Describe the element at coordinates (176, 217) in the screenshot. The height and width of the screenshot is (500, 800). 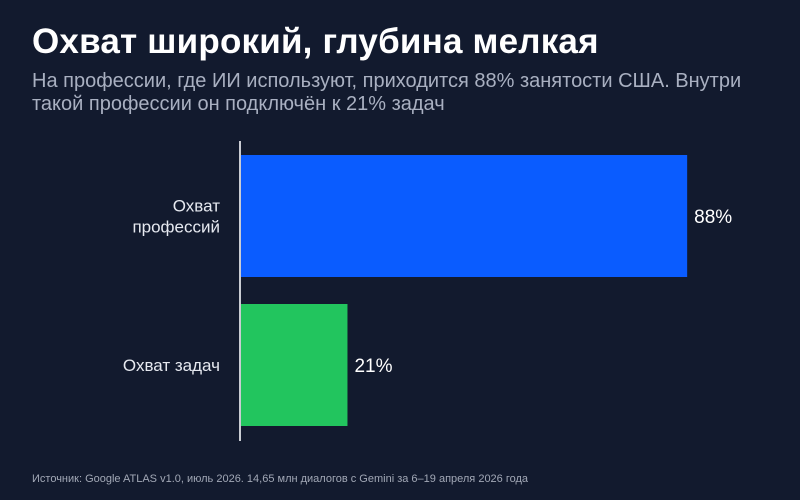
I see `category-label-0: Охват профессий` at that location.